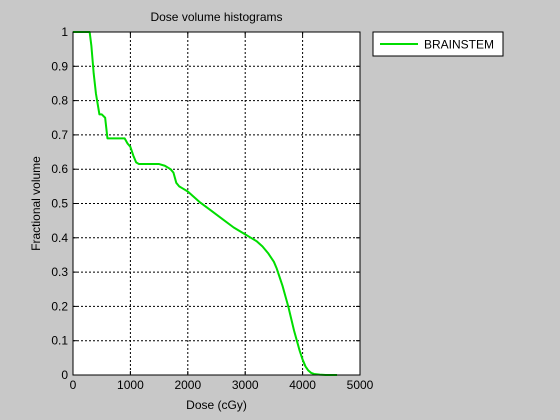  What do you see at coordinates (130, 385) in the screenshot?
I see `x-tick-label: 1000` at bounding box center [130, 385].